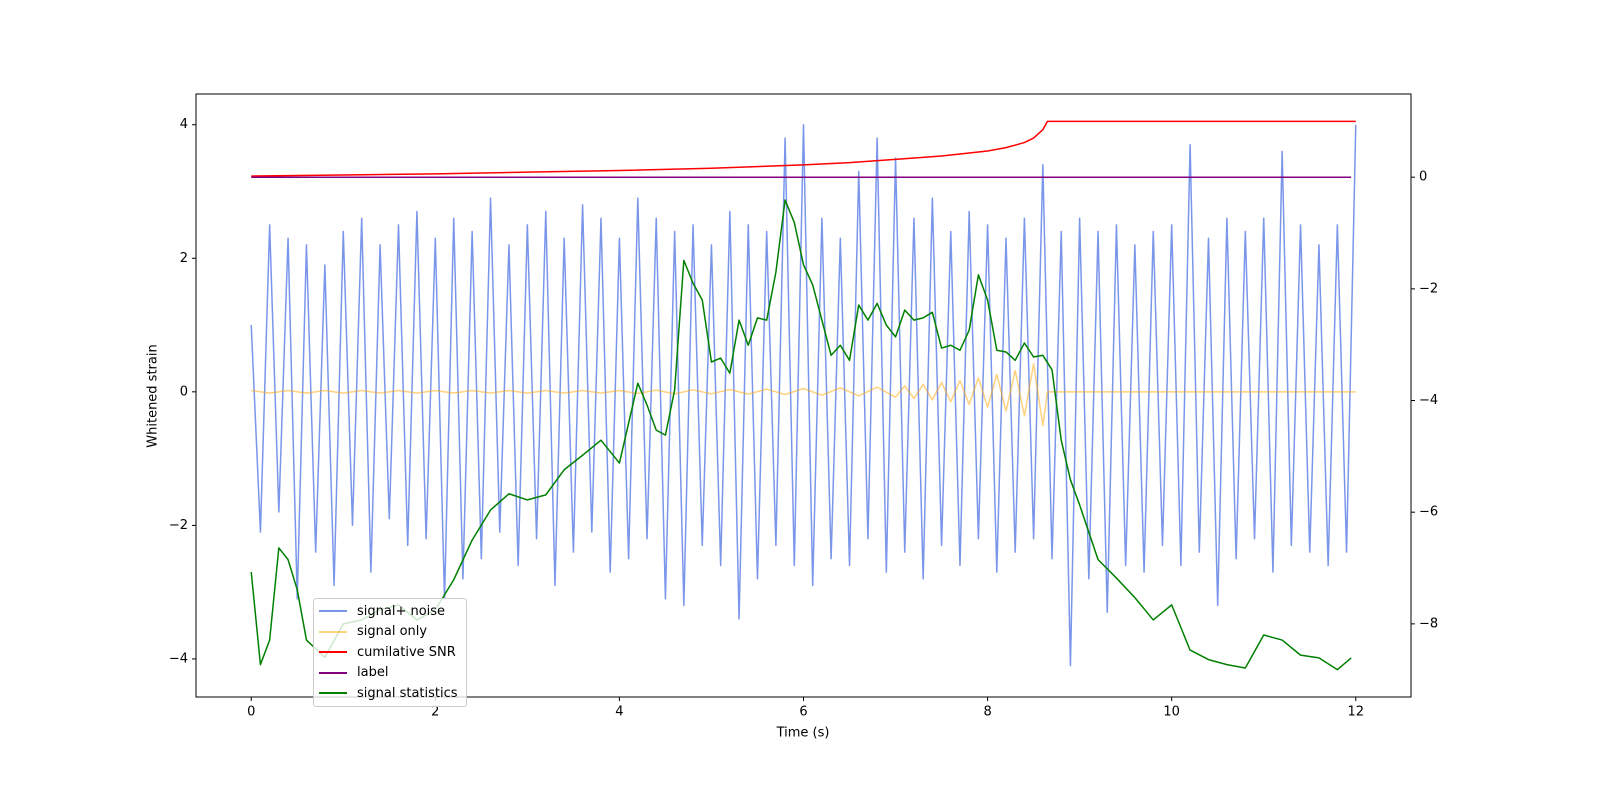  Describe the element at coordinates (803, 733) in the screenshot. I see `x-axis-label: Time (s)` at that location.